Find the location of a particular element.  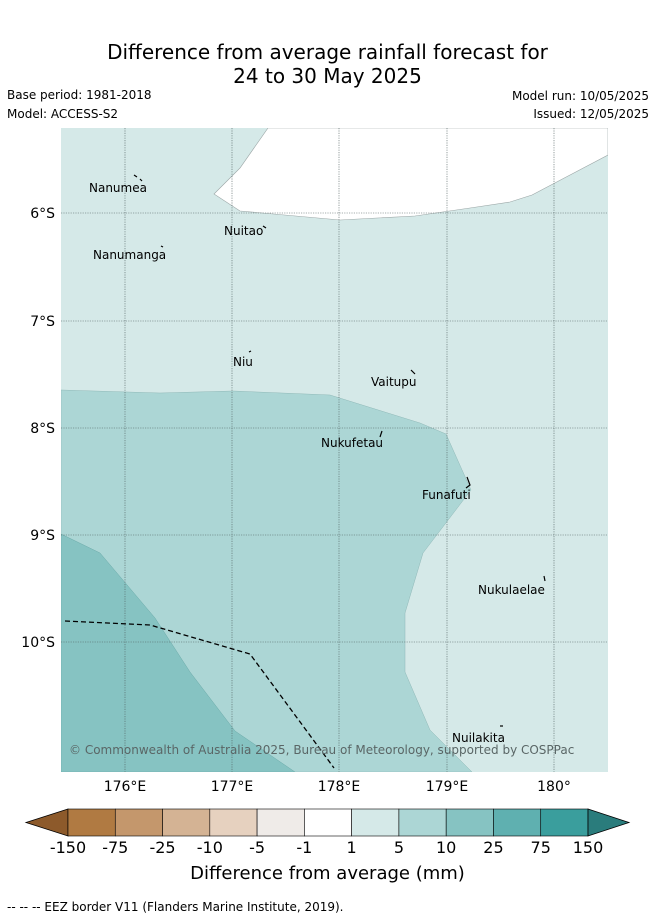

longitude-labels: 176°E 177°E 178°E 179°E 180° is located at coordinates (337, 787).